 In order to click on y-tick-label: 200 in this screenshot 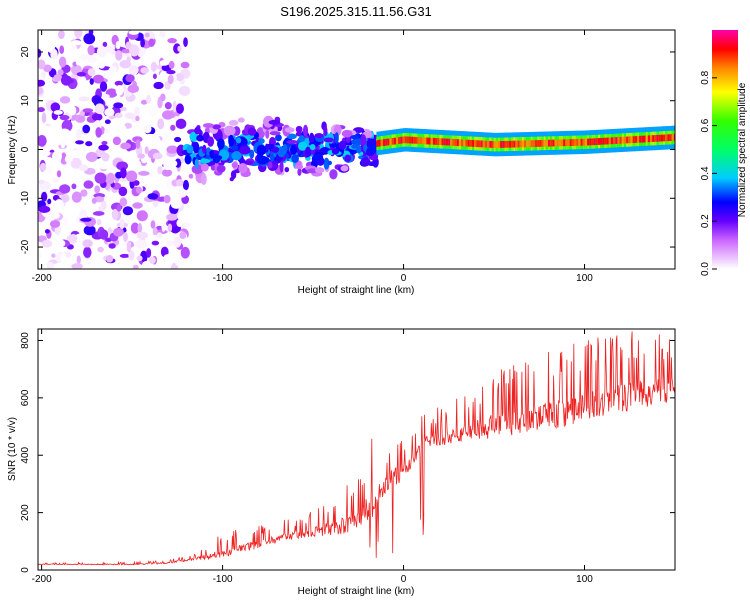, I will do `click(25, 512)`.